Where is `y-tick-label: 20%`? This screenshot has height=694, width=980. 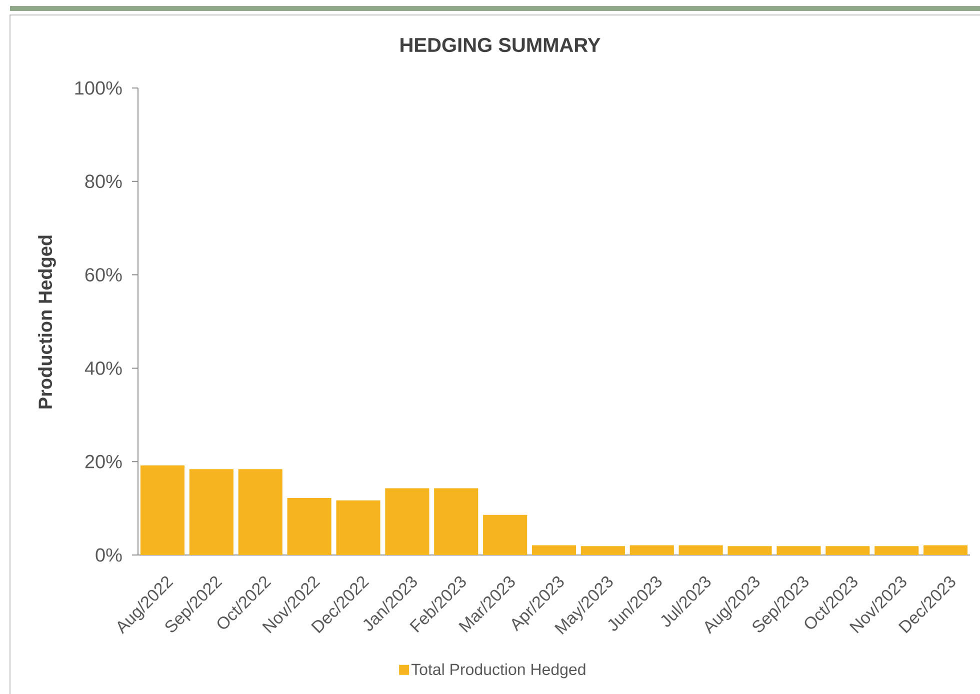 y-tick-label: 20% is located at coordinates (103, 461).